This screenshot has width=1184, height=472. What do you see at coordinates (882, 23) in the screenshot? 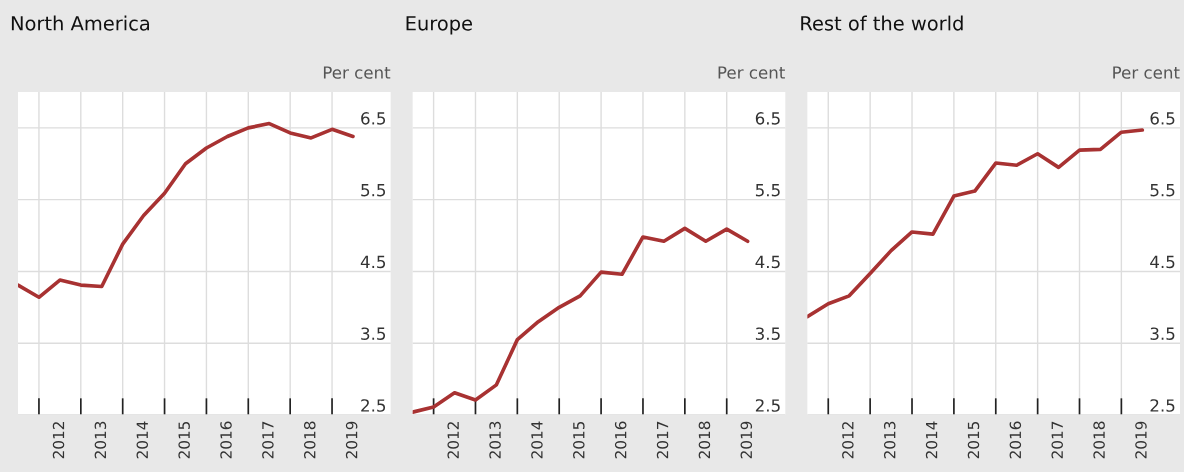
I see `chart-title: Rest of the world` at bounding box center [882, 23].